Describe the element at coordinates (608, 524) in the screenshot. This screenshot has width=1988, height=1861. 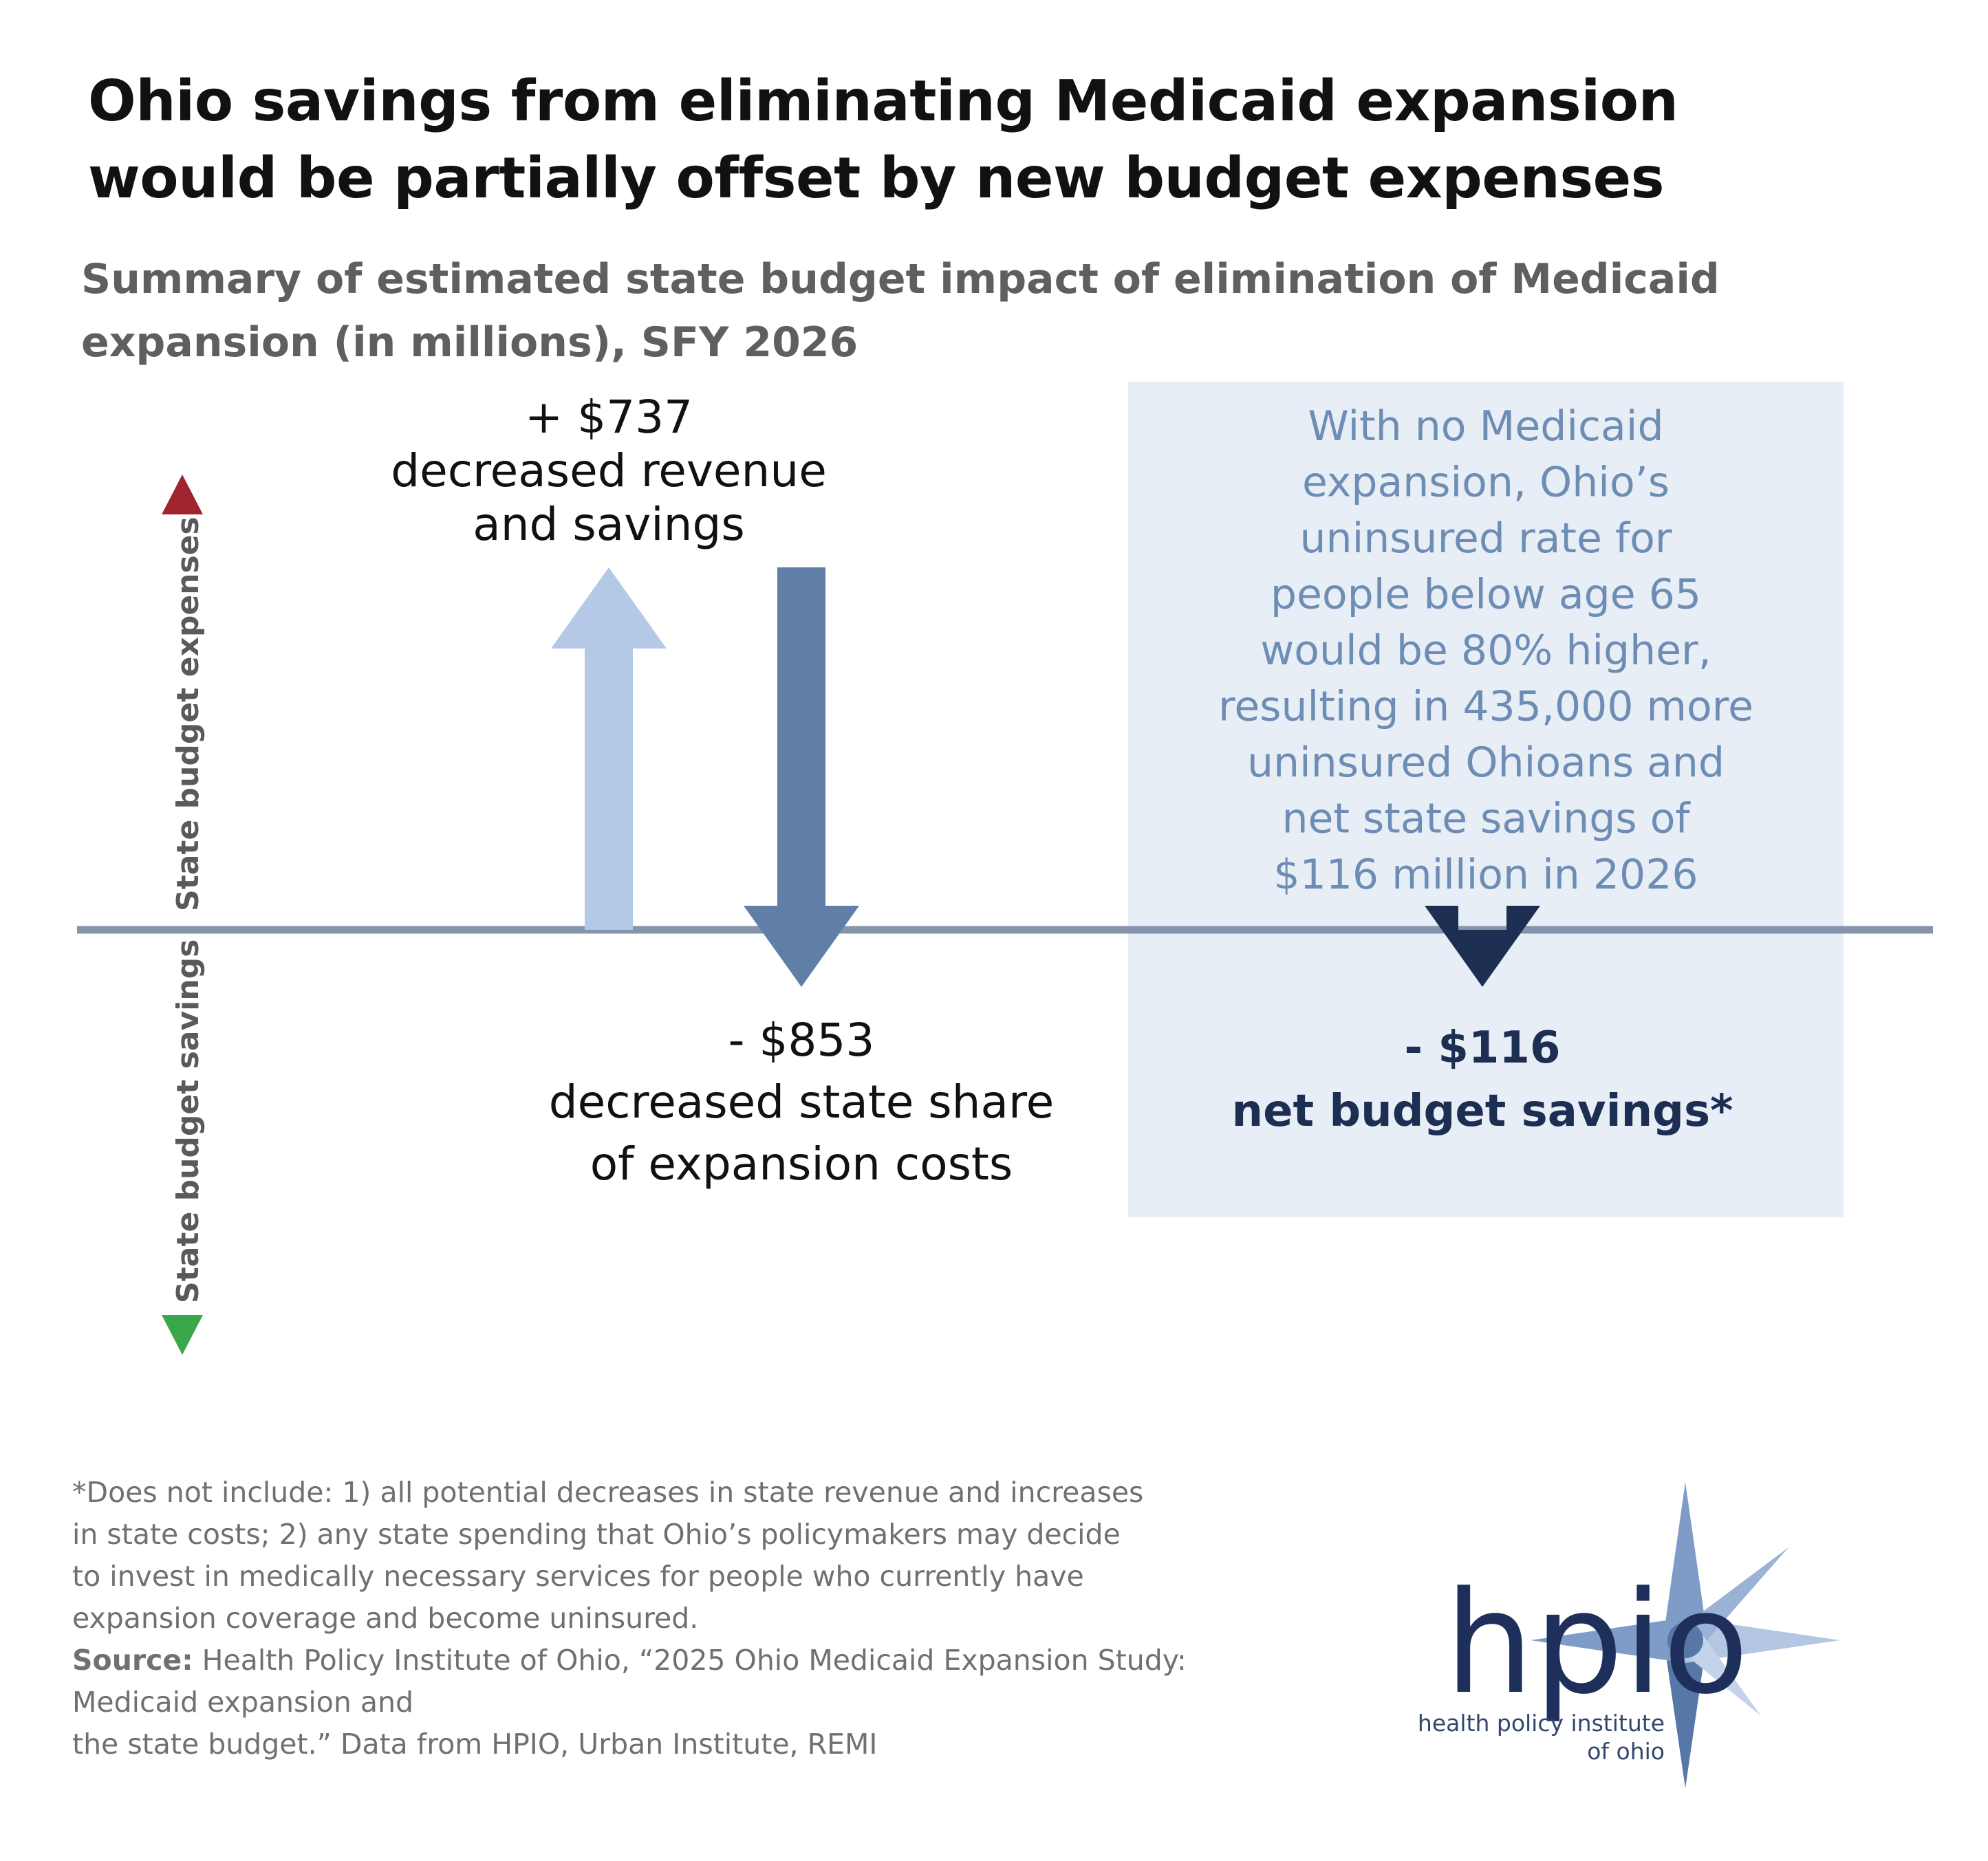
I see `data-label-text-1: and savings` at that location.